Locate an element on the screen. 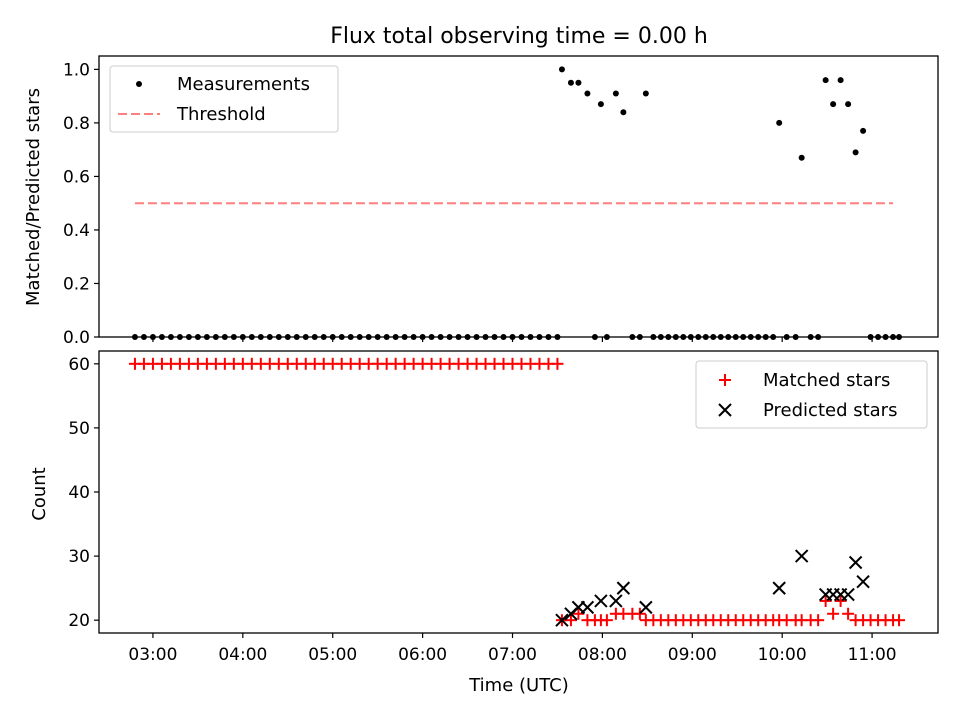 The width and height of the screenshot is (960, 720). bottom-x-tick-label: 07:00 is located at coordinates (512, 655).